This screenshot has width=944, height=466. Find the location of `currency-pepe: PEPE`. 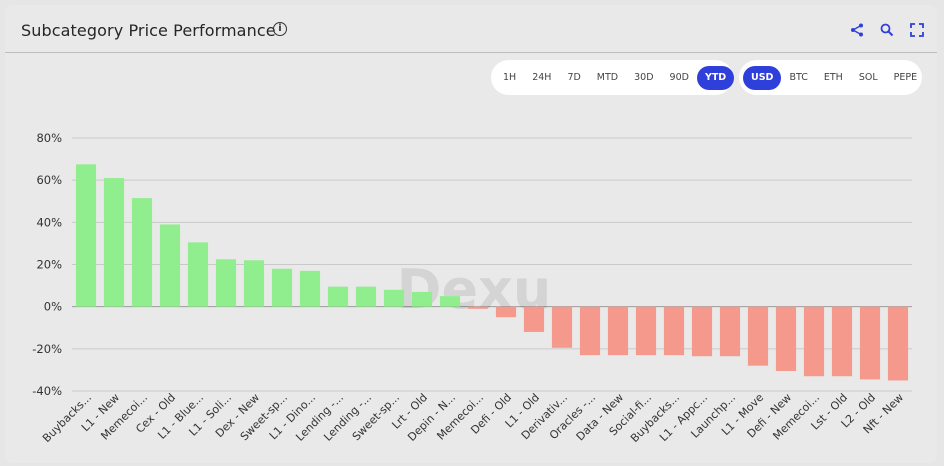

currency-pepe: PEPE is located at coordinates (905, 77).